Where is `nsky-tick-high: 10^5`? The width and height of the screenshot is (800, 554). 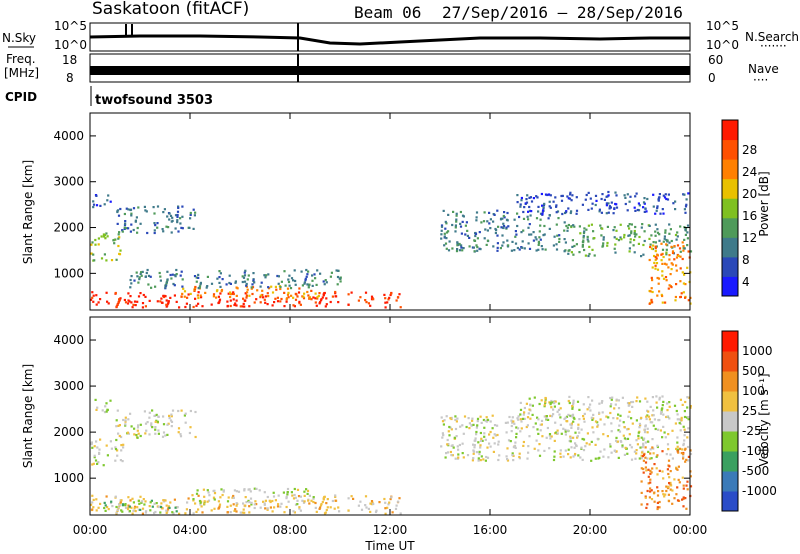
nsky-tick-high: 10^5 is located at coordinates (70, 26).